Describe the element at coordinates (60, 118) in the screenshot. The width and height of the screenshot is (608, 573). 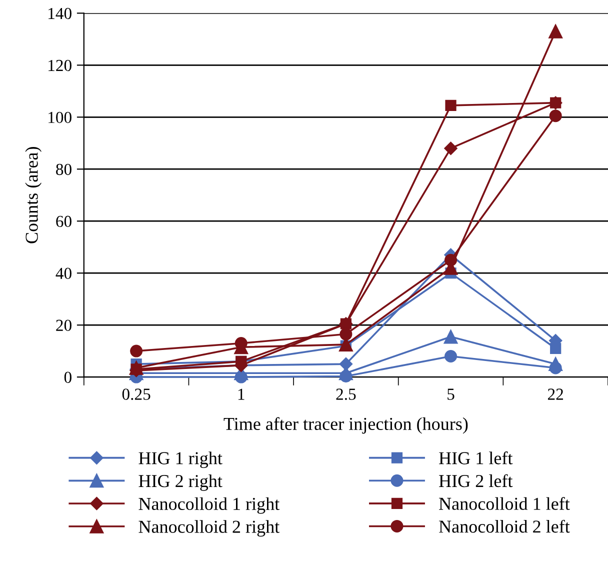
I see `y-tick-label: 100` at that location.